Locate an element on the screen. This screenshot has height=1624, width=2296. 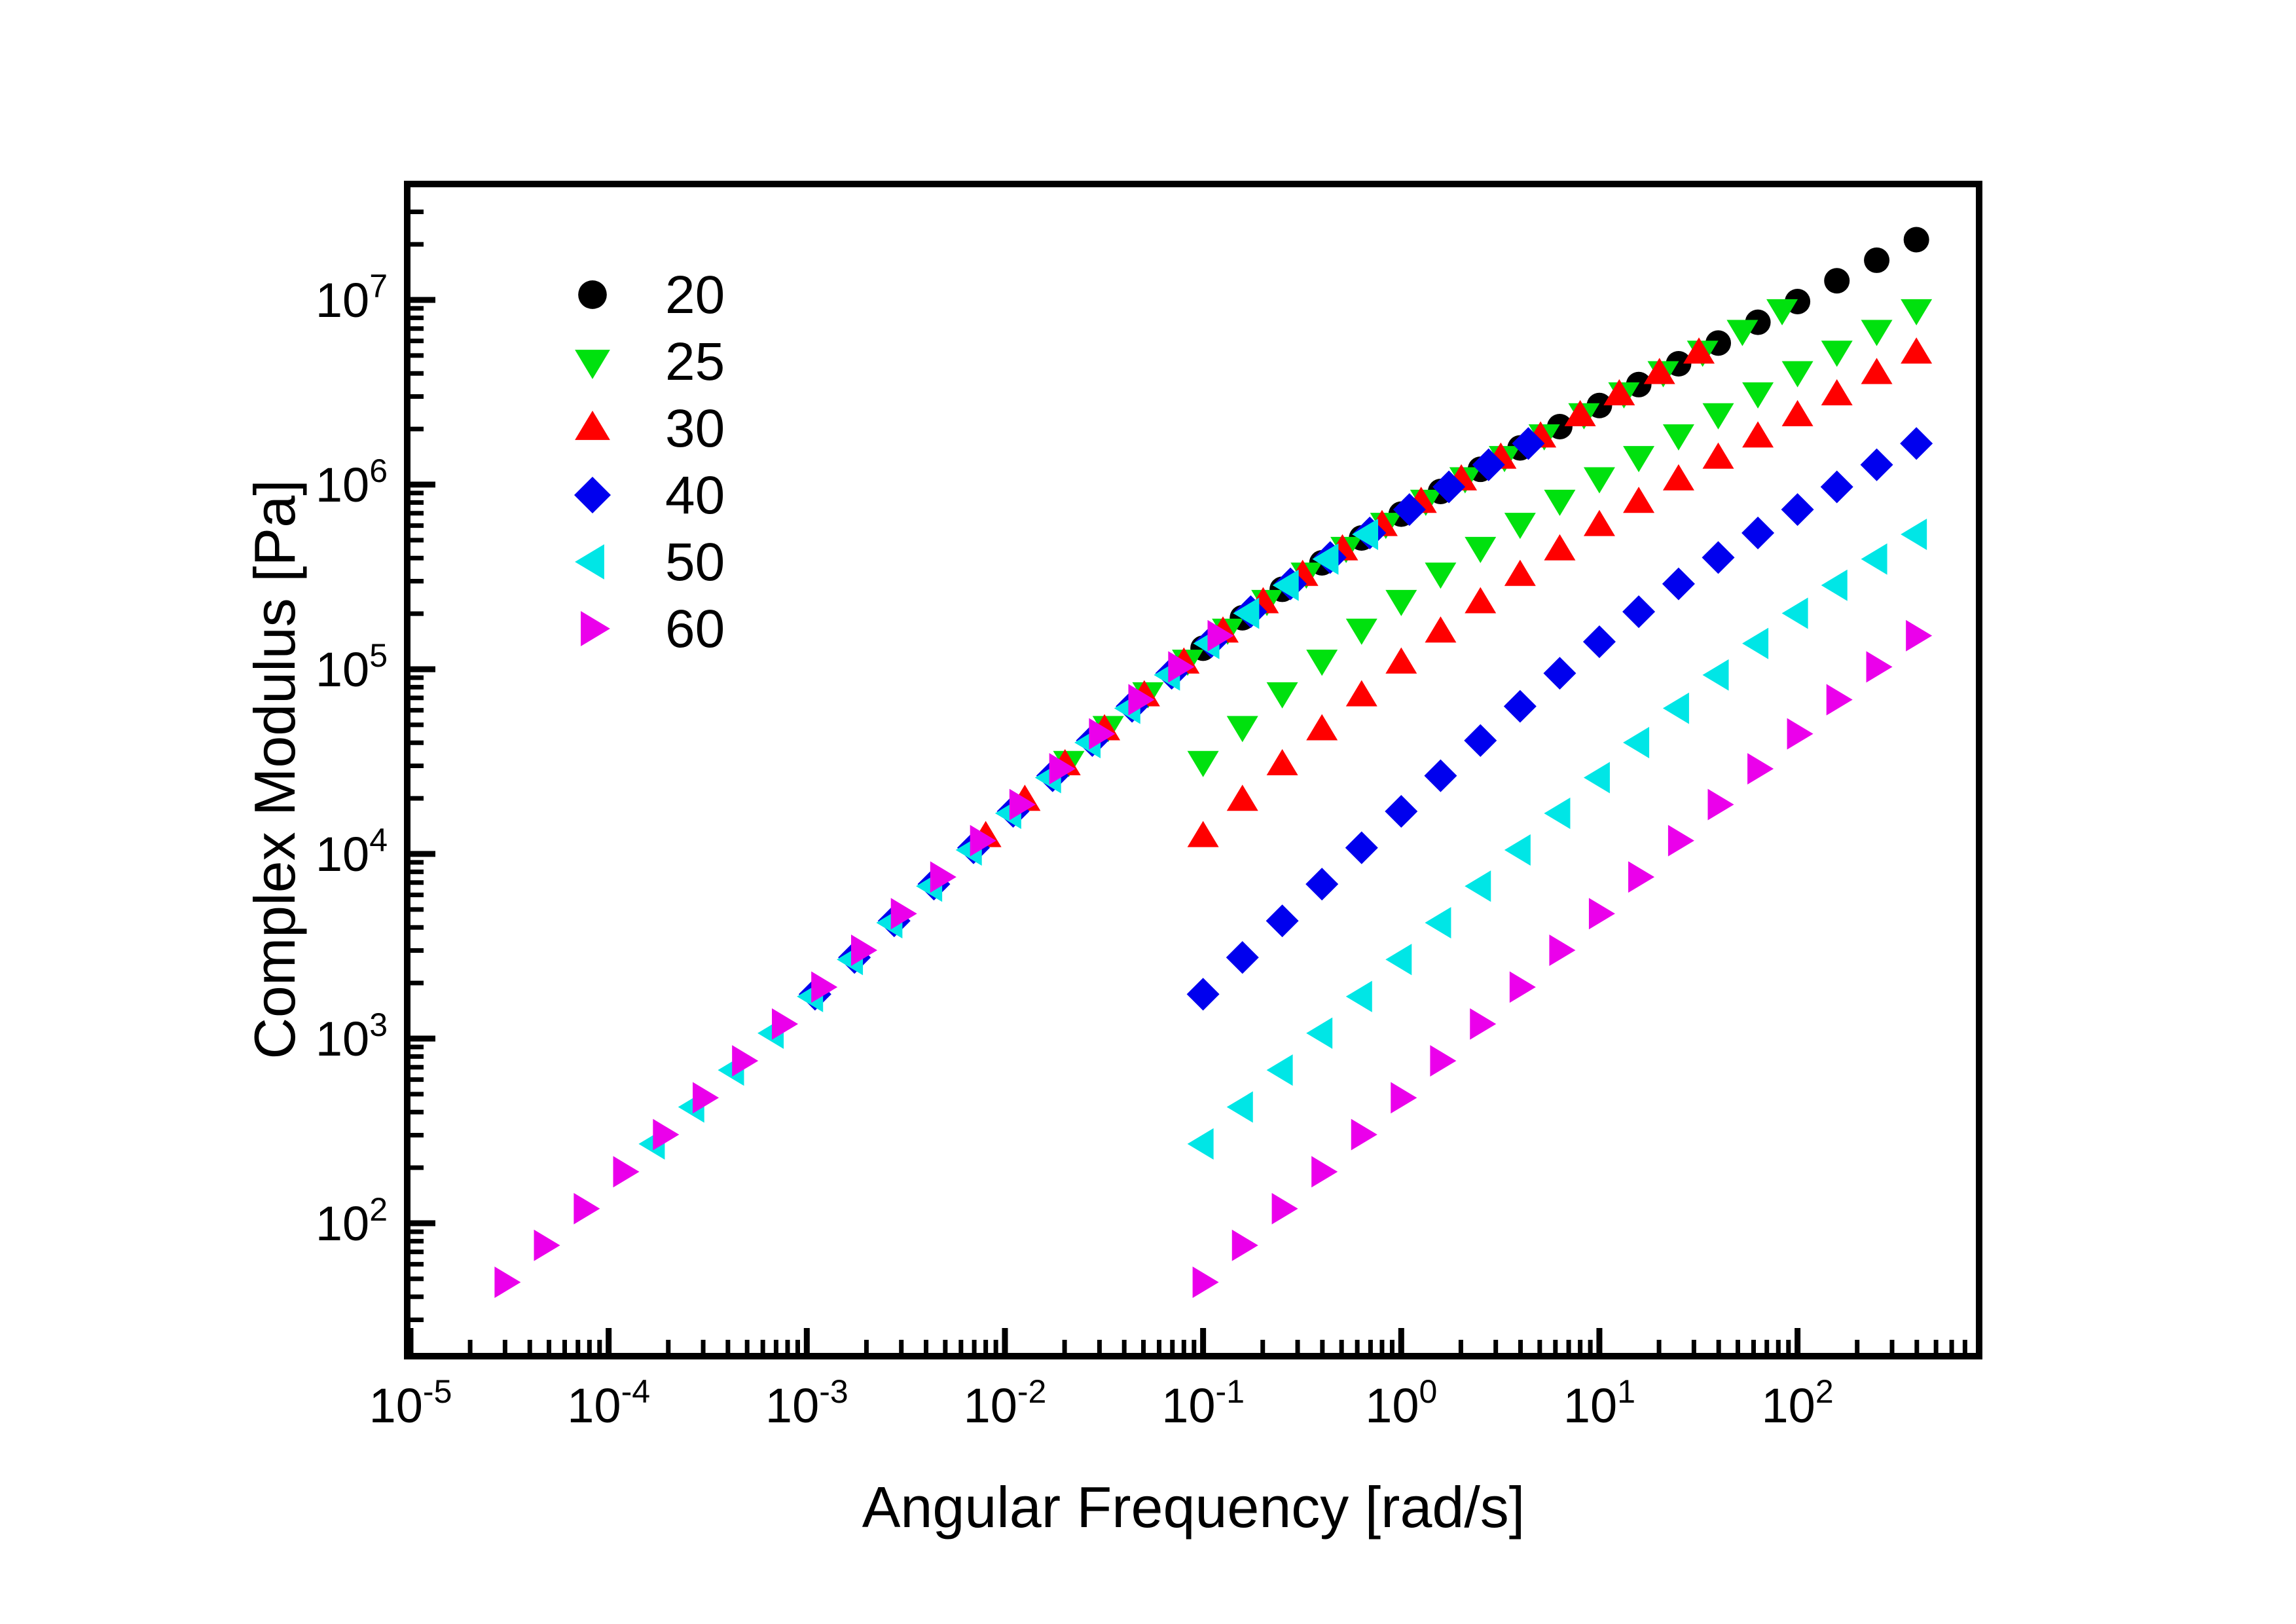
tick-exponent: -3 is located at coordinates (833, 1391).